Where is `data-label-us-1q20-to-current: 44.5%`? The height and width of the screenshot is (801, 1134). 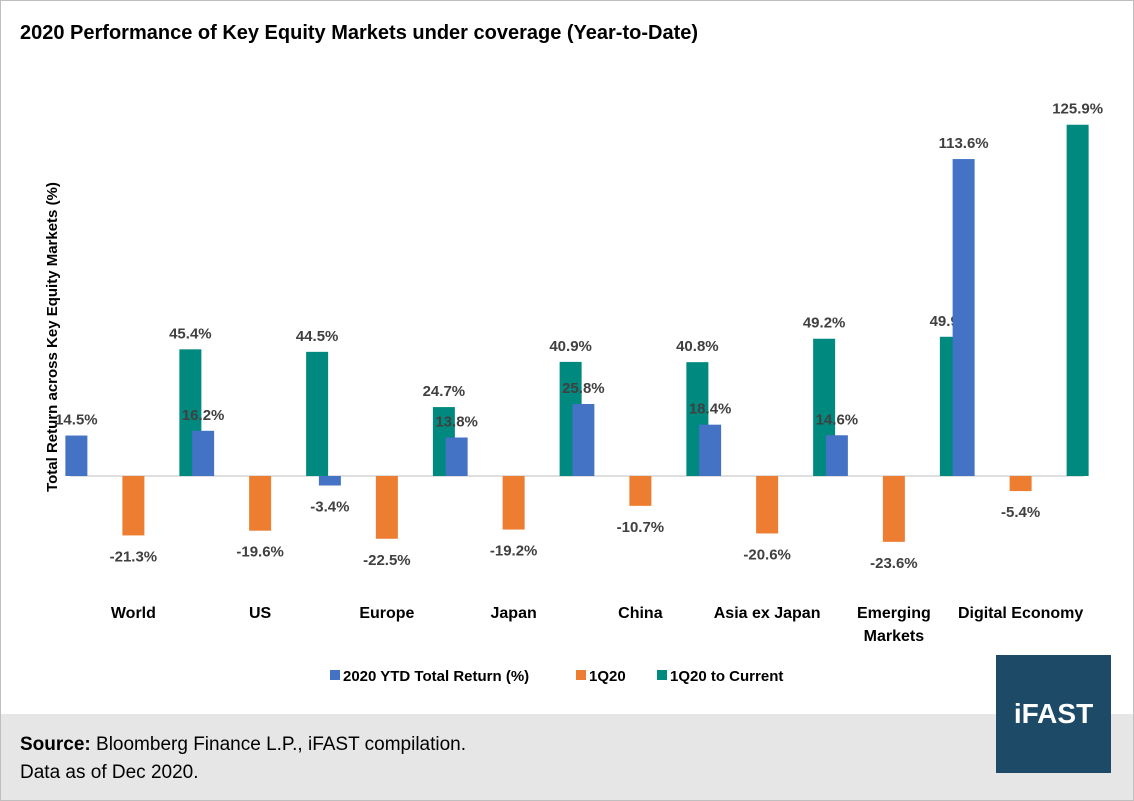
data-label-us-1q20-to-current: 44.5% is located at coordinates (317, 336).